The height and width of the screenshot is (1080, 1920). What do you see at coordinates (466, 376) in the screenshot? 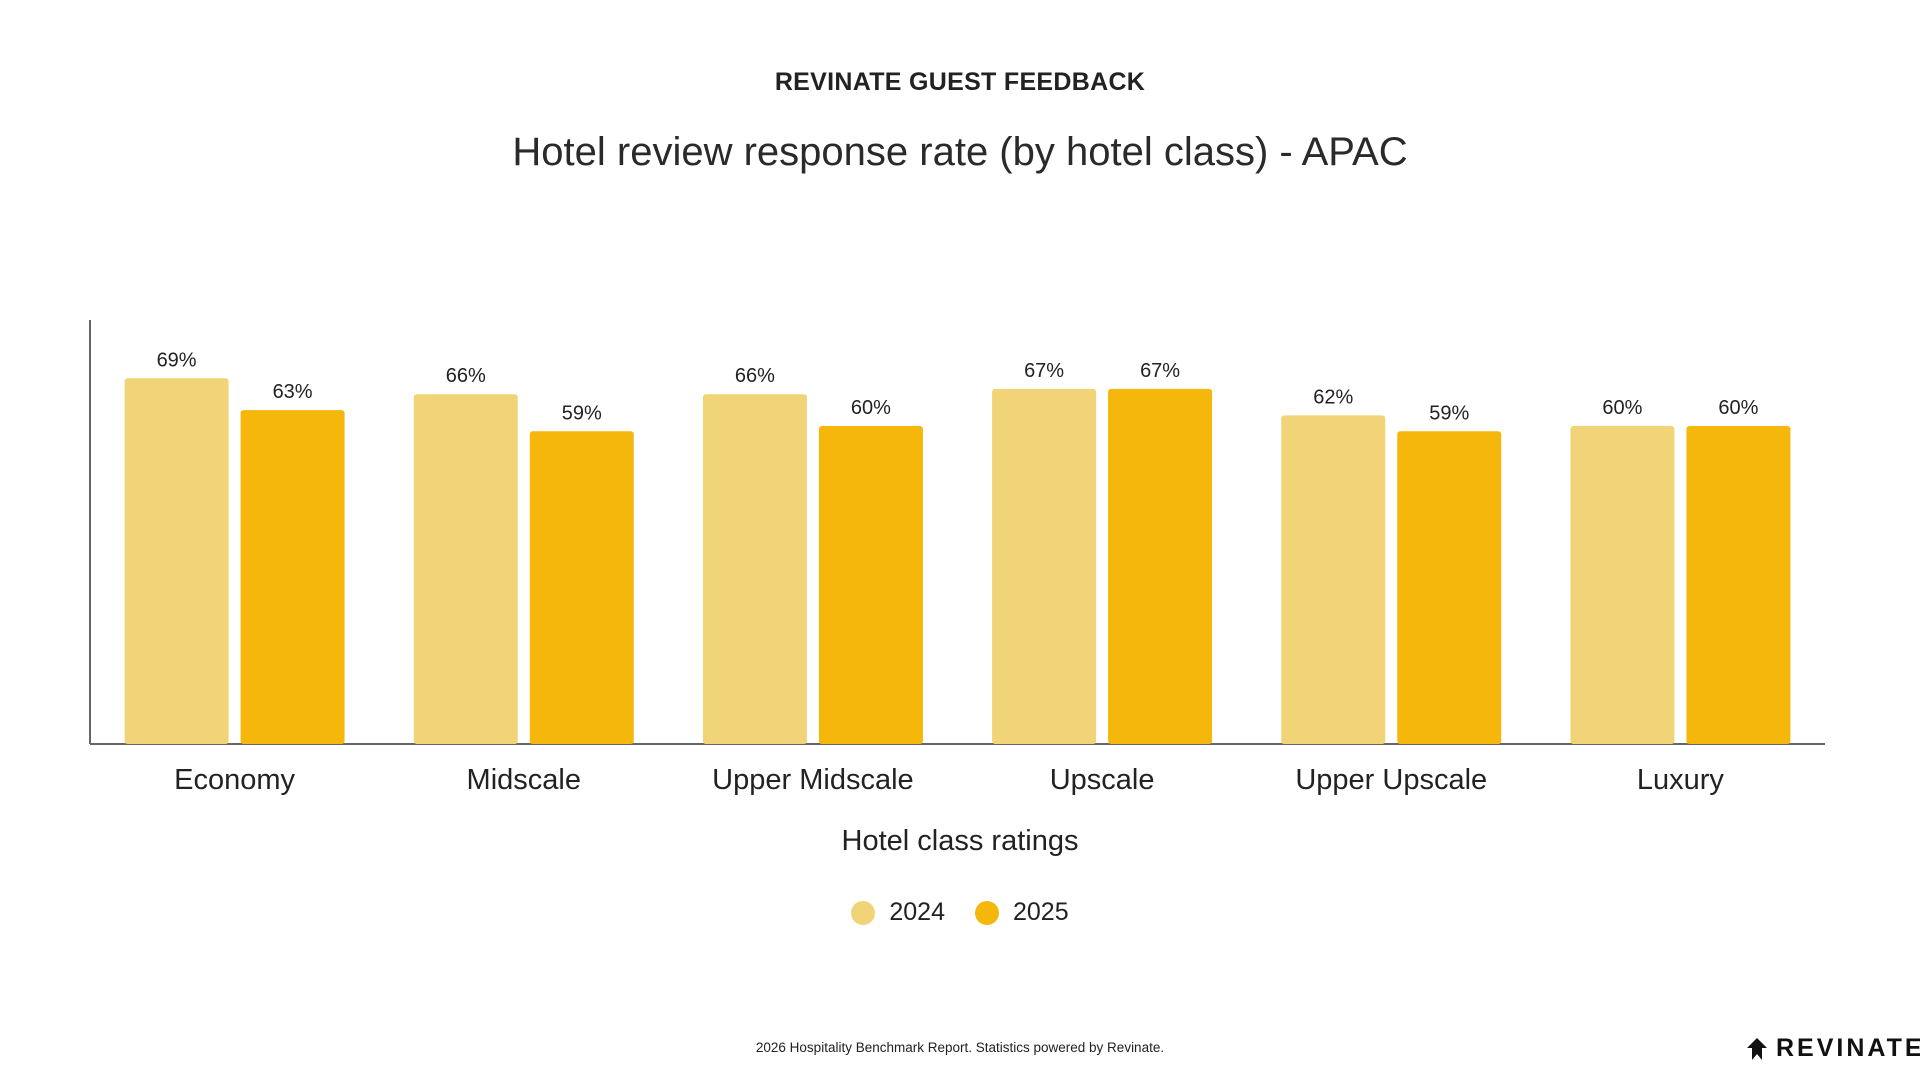
I see `data-label-midscale-2024: 66%` at bounding box center [466, 376].